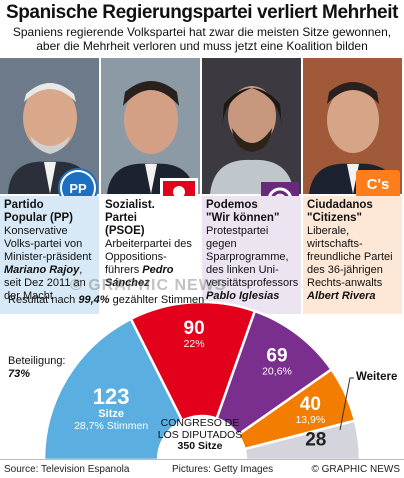 The width and height of the screenshot is (404, 478). I want to click on party-name-line: "Wir können", so click(243, 218).